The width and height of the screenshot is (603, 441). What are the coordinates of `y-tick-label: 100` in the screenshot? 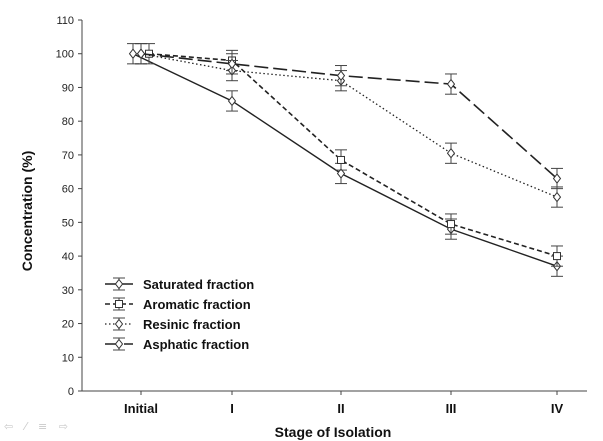 It's located at (65, 55).